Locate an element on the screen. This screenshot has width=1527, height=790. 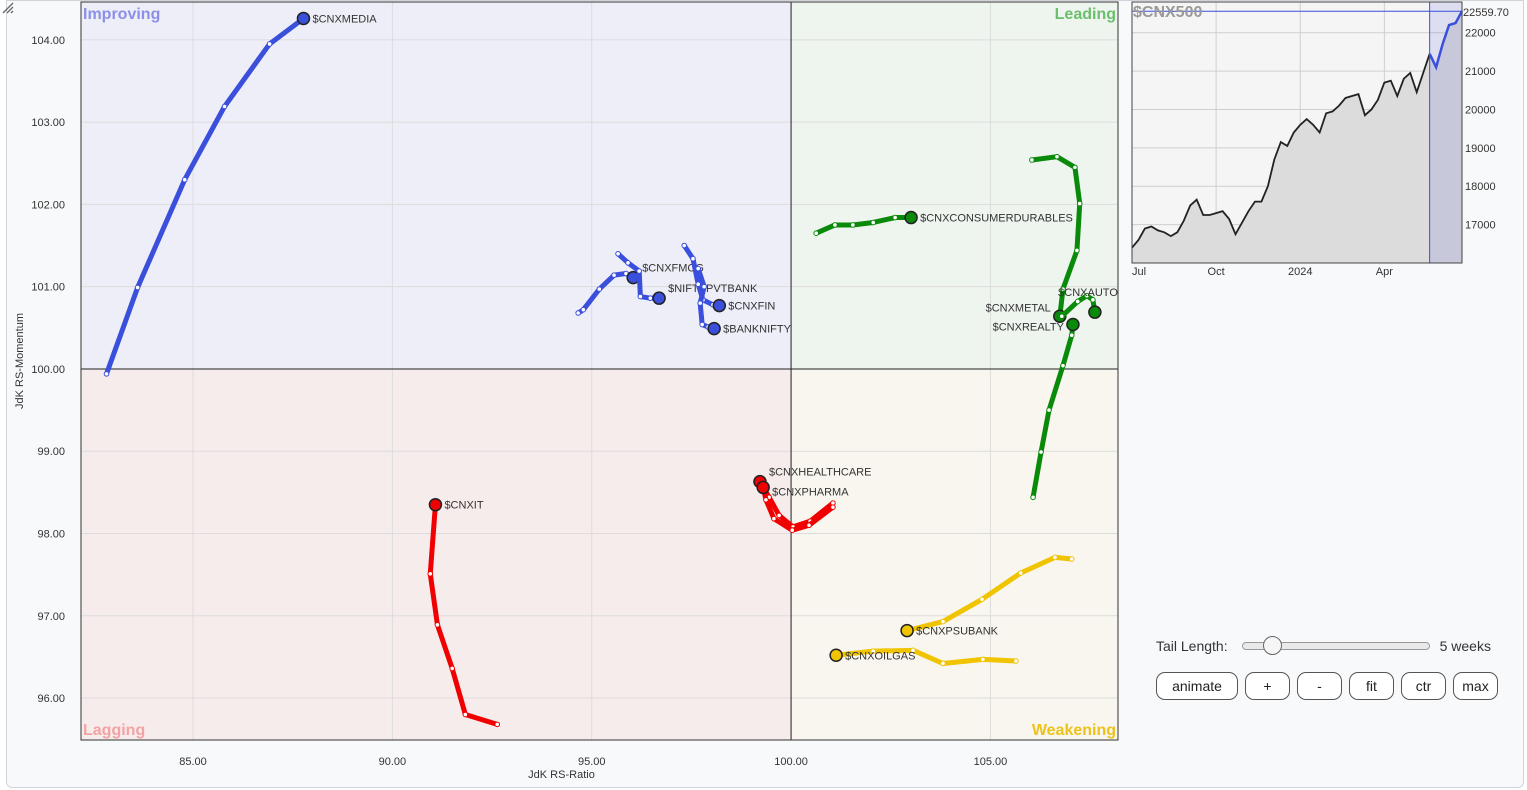
series-cnxpharma: $CNXPHARMA is located at coordinates (802, 507).